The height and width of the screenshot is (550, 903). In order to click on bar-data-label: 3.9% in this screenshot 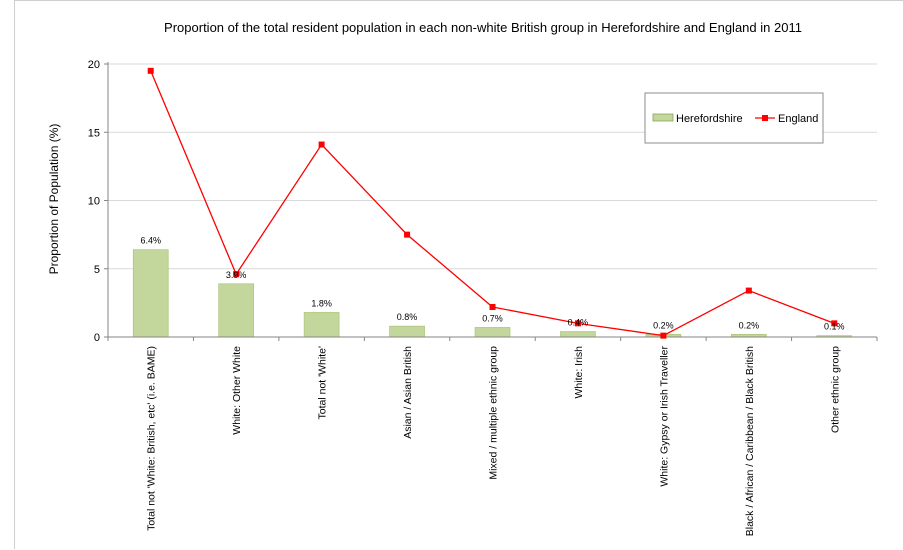, I will do `click(236, 275)`.